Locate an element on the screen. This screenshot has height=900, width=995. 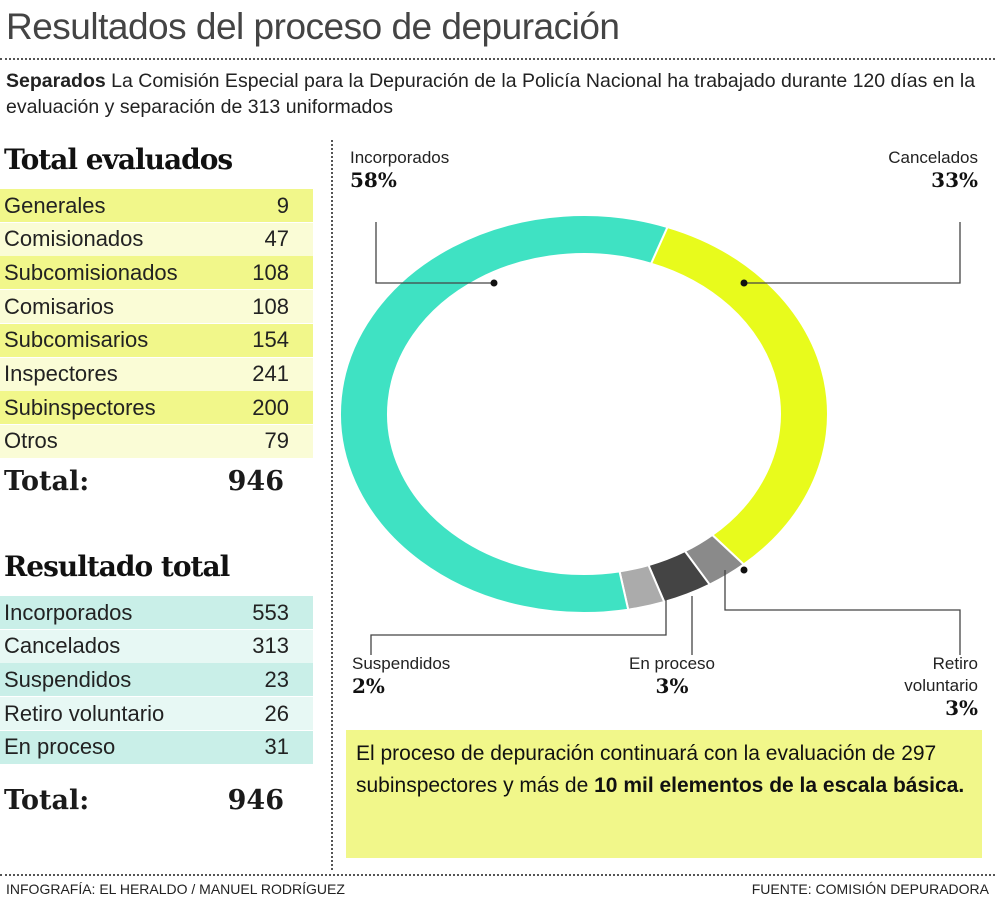
table-row: Retiro voluntario 26 is located at coordinates (156, 714).